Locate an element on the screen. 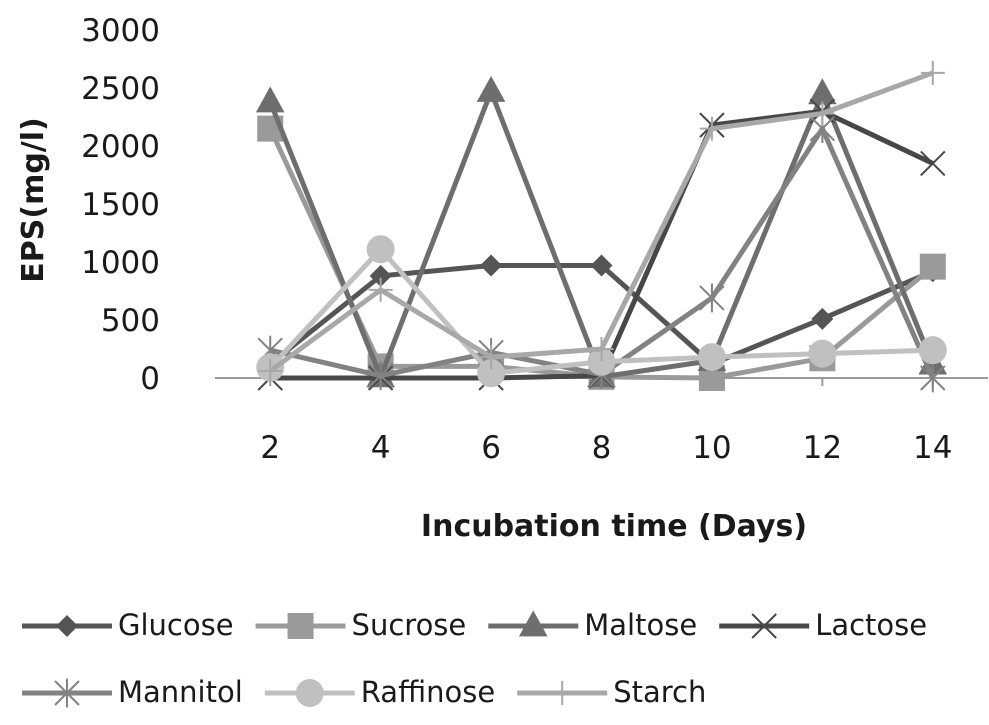  y-tick-label: 1000 is located at coordinates (120, 263).